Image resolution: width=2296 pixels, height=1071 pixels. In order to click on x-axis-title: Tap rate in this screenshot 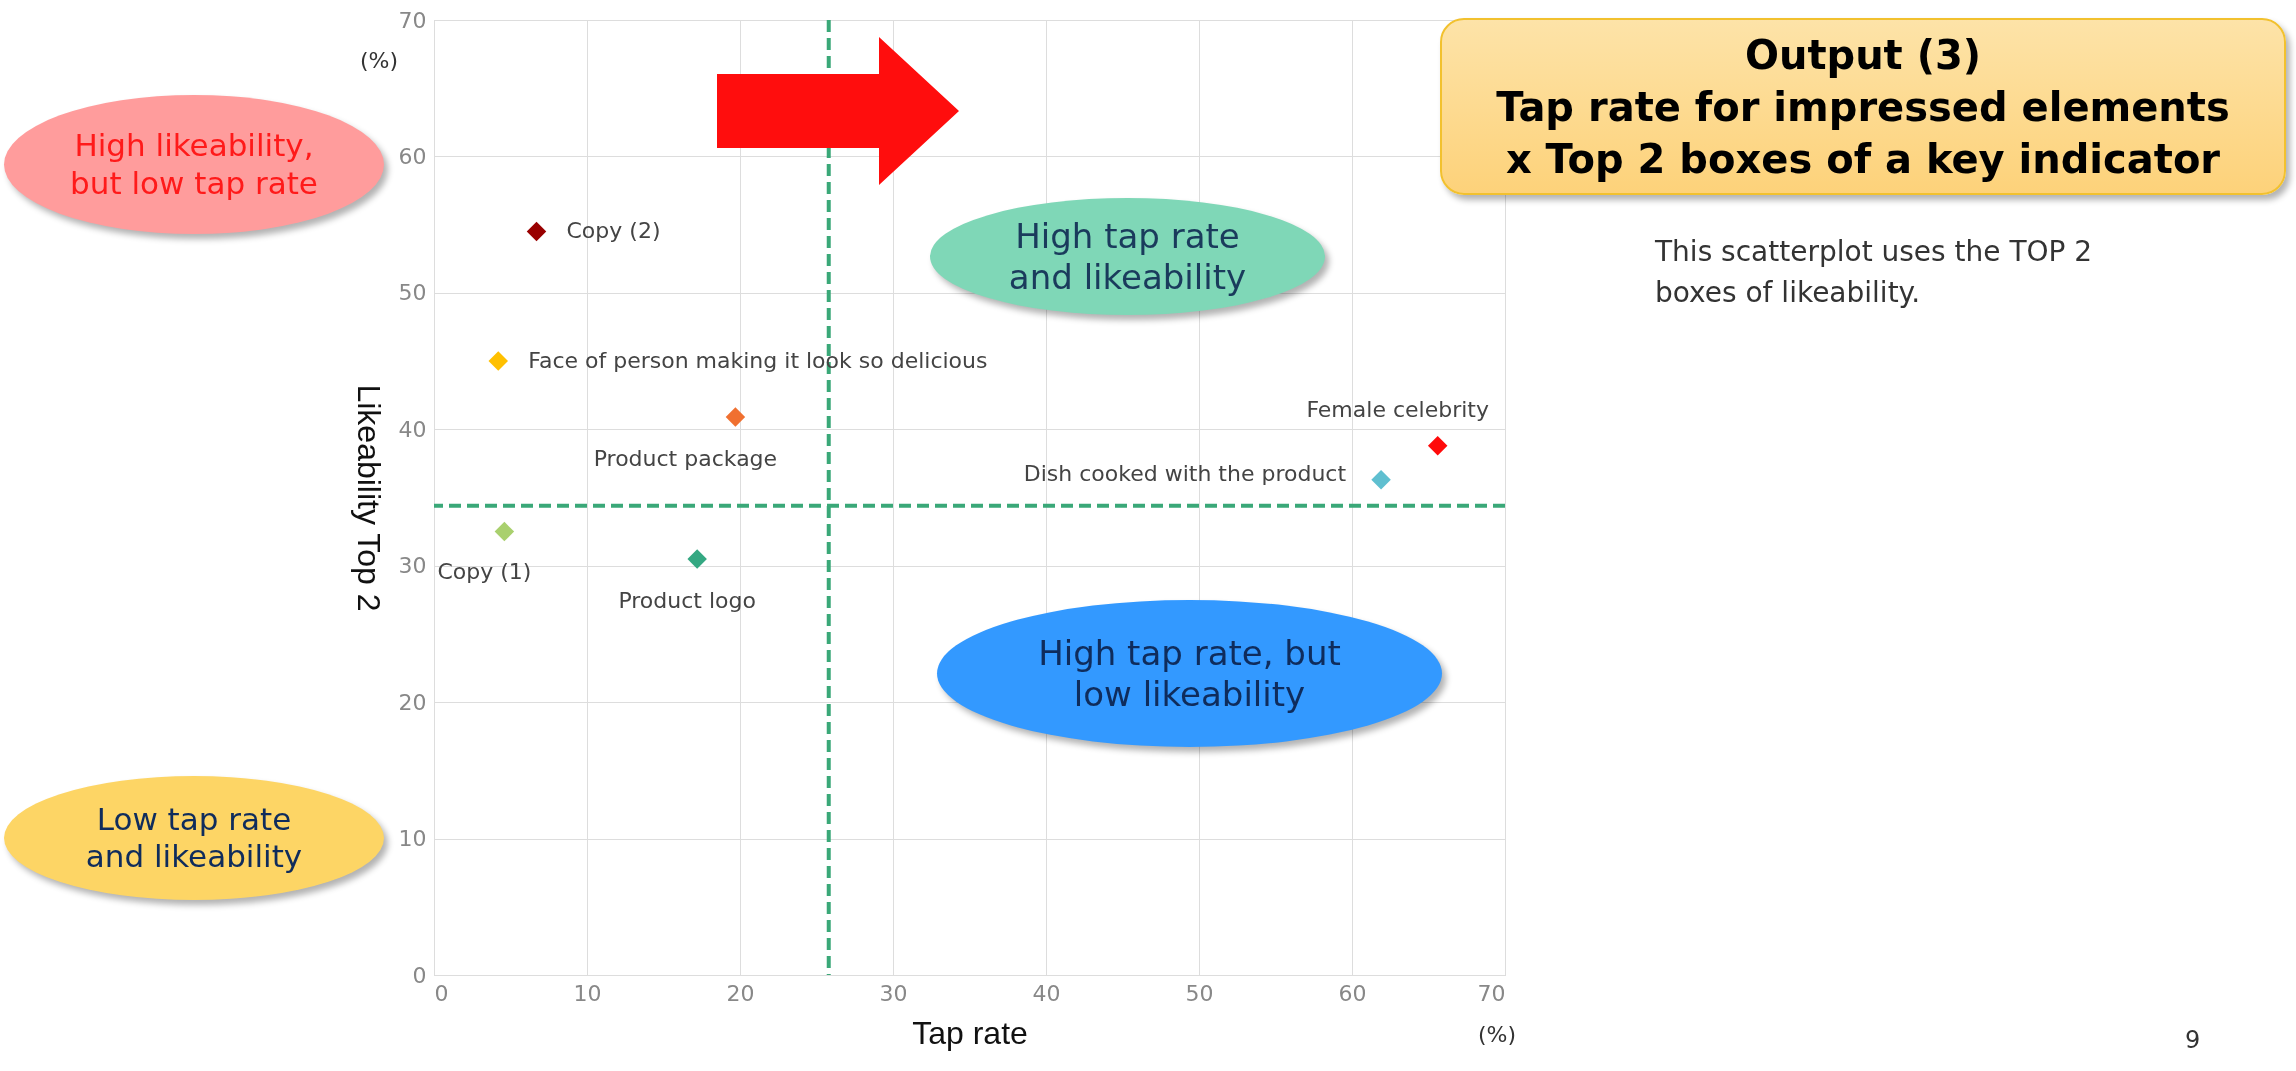, I will do `click(970, 1032)`.